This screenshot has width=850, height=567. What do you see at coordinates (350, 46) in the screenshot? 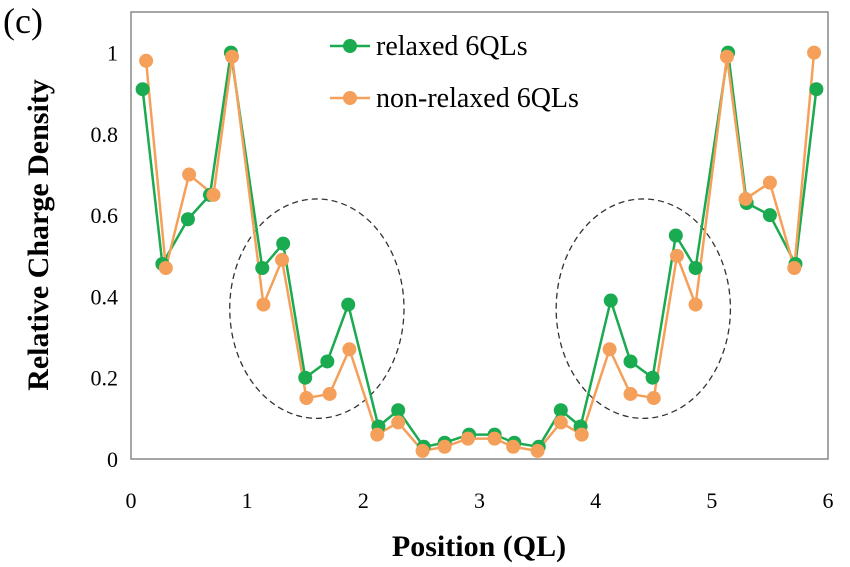
I see `legend-swatch-relaxed-marker` at bounding box center [350, 46].